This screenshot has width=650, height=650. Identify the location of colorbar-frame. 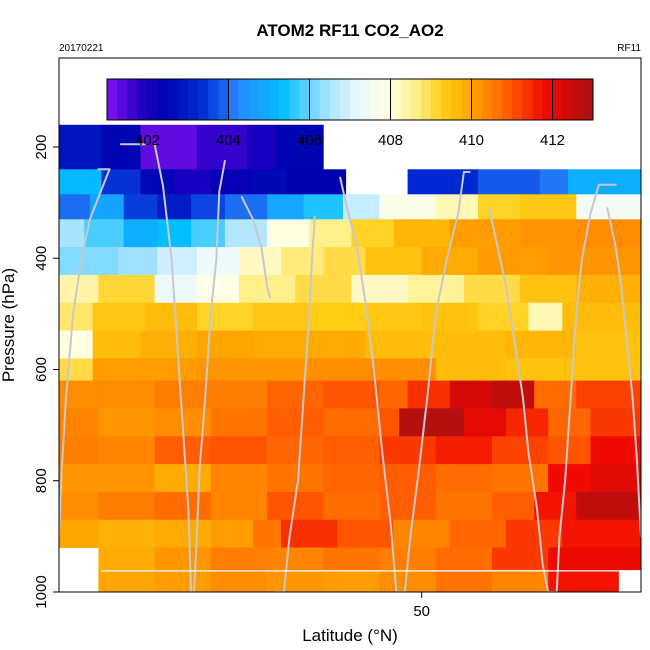
(350, 99).